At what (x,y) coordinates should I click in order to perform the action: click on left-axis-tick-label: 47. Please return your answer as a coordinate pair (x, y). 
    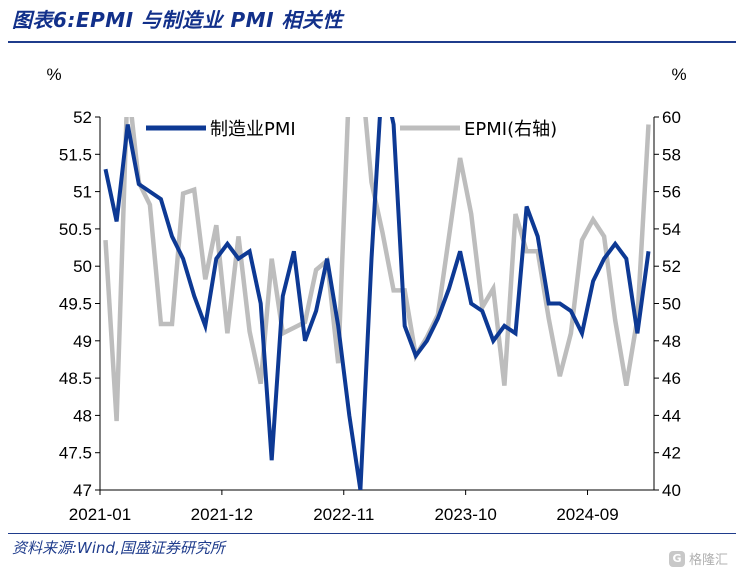
    Looking at the image, I should click on (82, 490).